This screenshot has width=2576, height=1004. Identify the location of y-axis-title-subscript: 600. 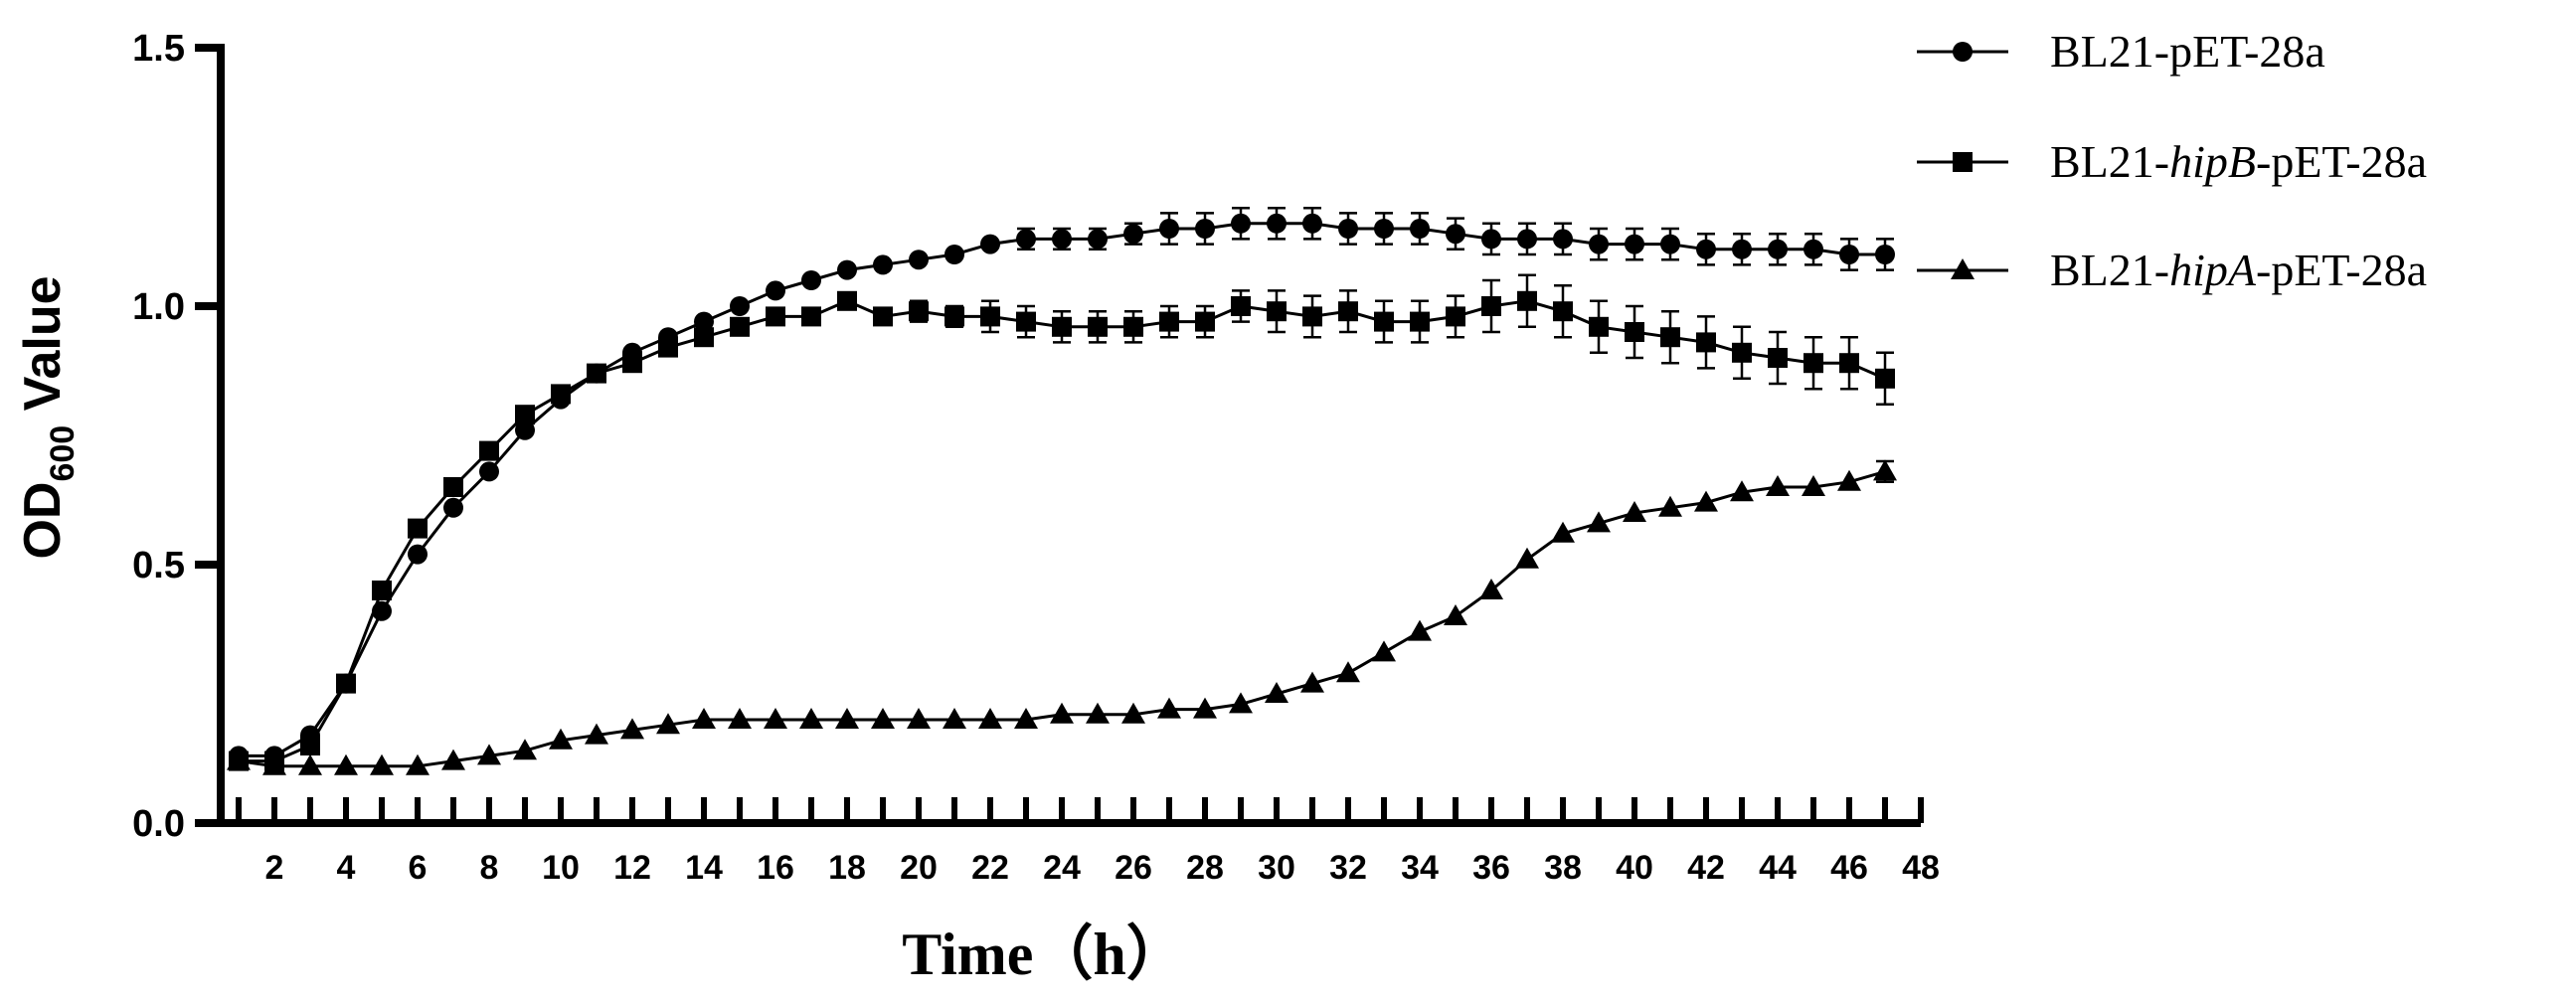
(63, 453).